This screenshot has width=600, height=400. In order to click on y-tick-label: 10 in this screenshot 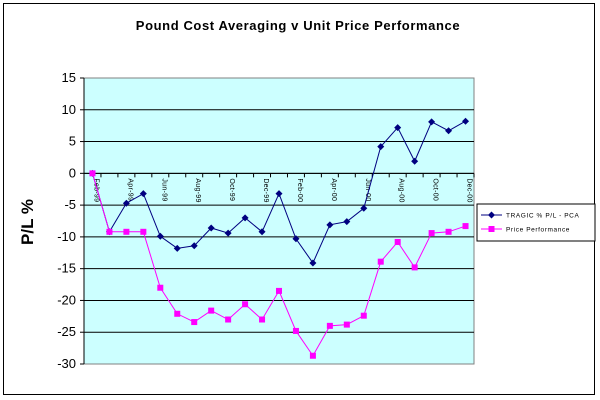, I will do `click(69, 109)`.